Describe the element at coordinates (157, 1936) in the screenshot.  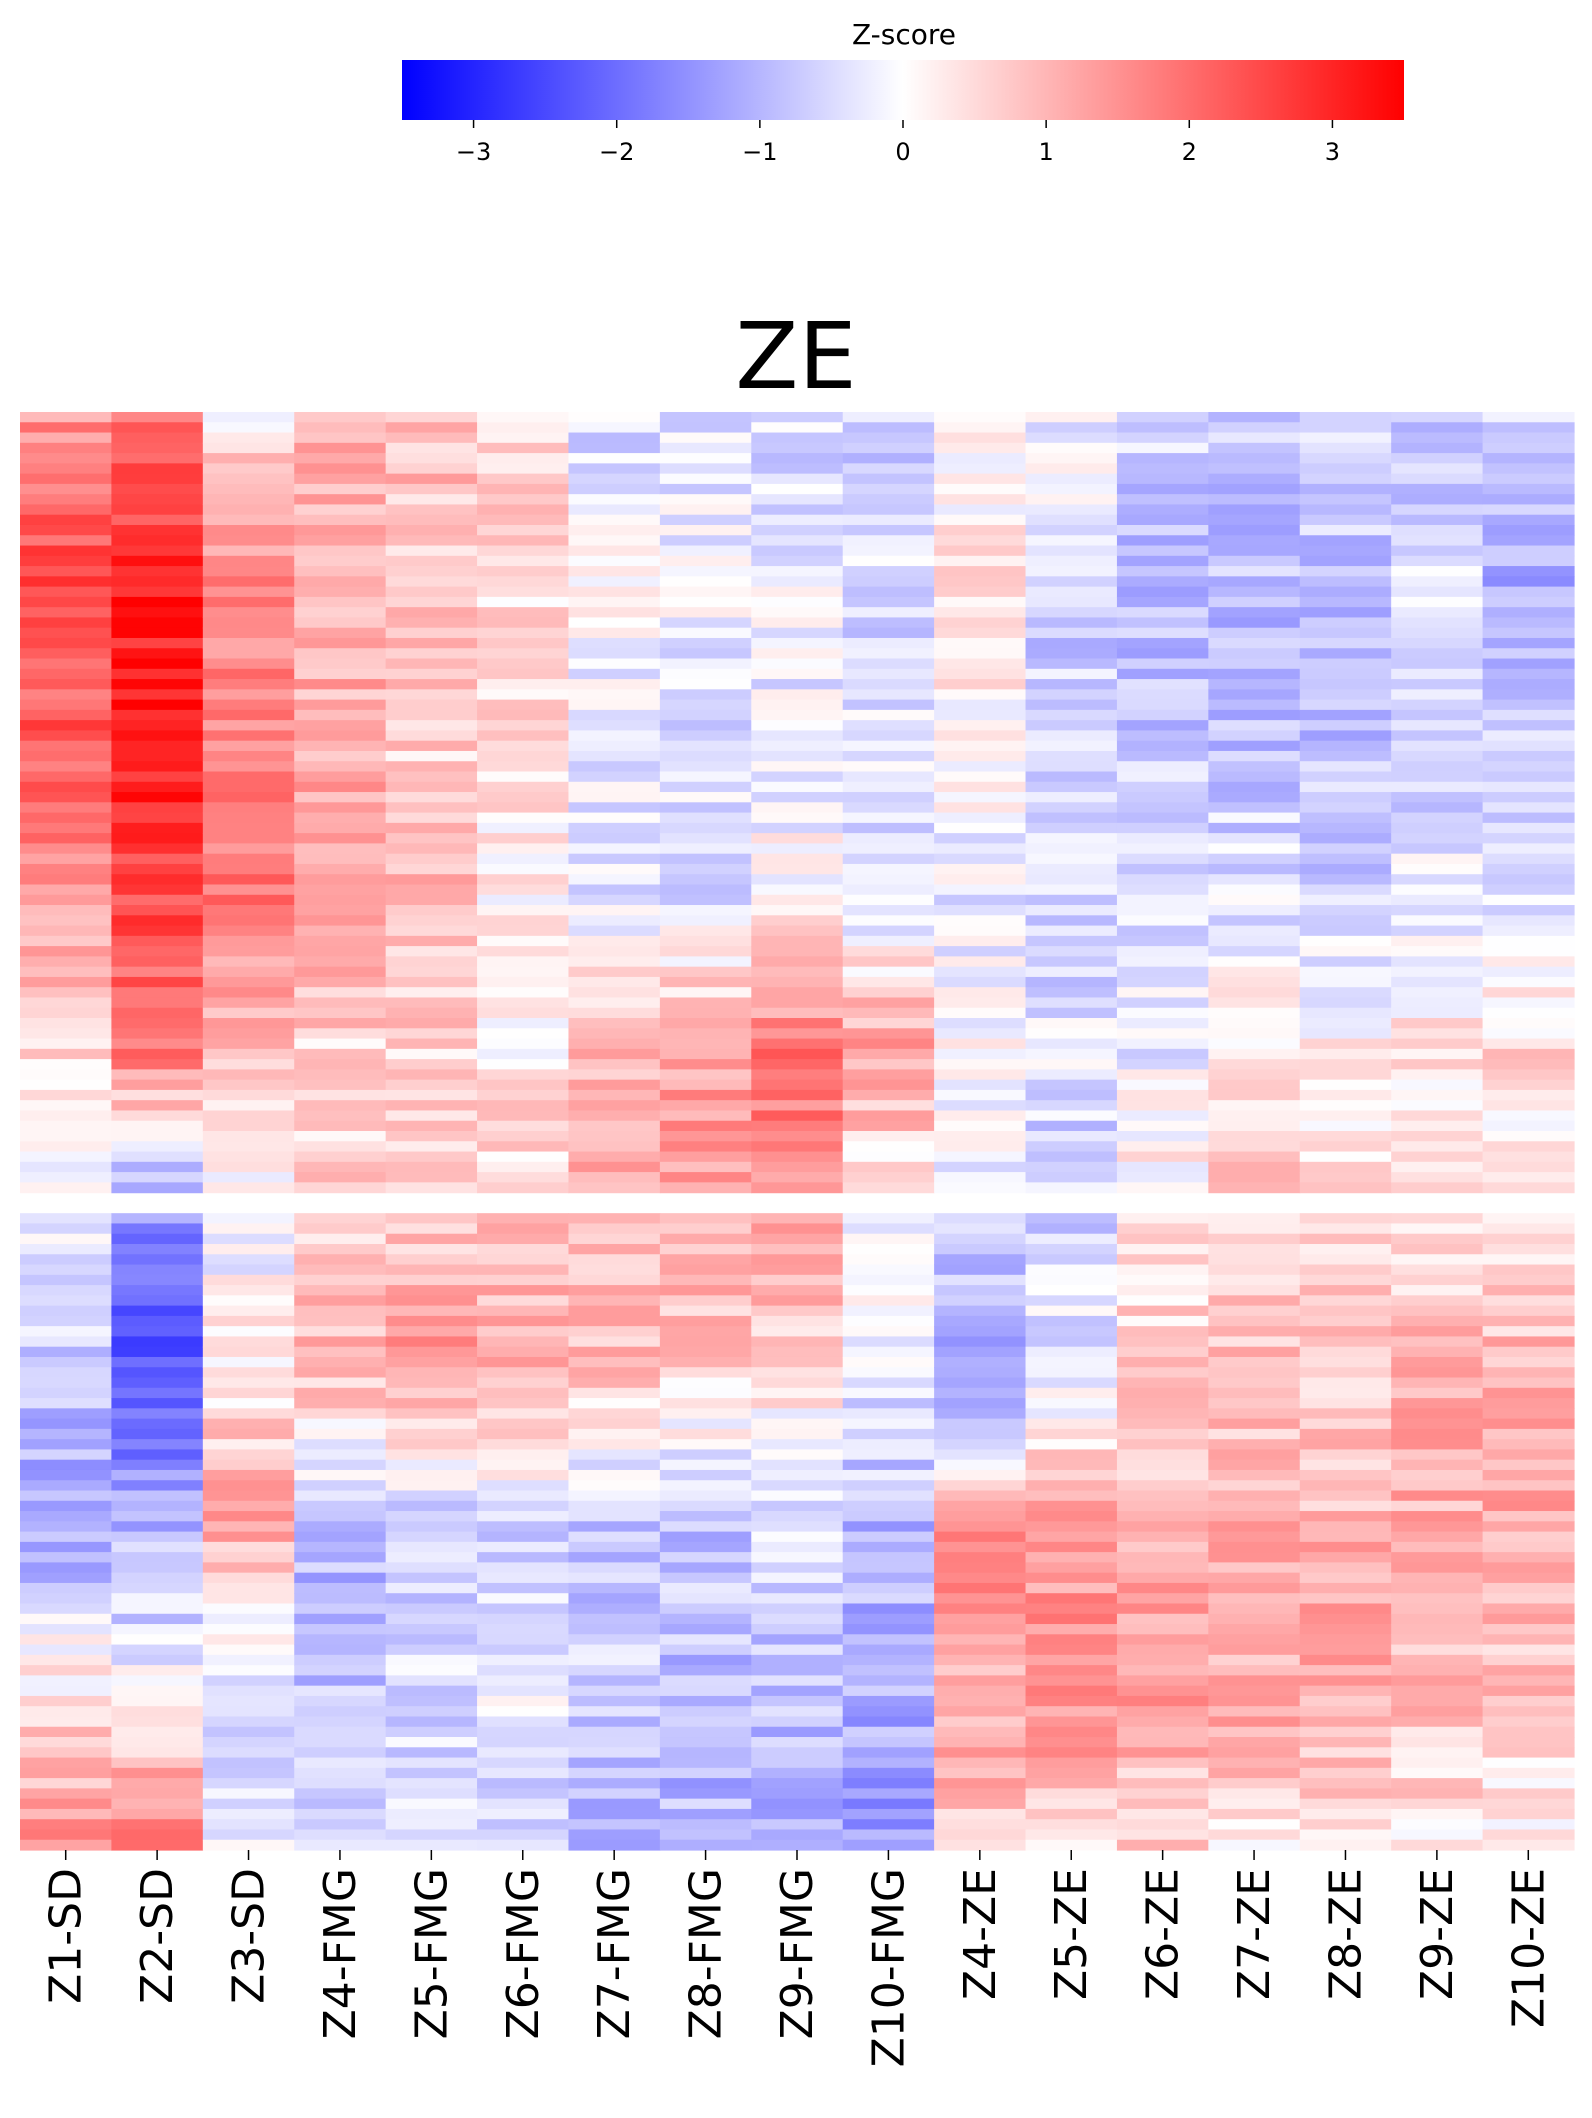
I see `x-tick-label: Z2-SD` at that location.